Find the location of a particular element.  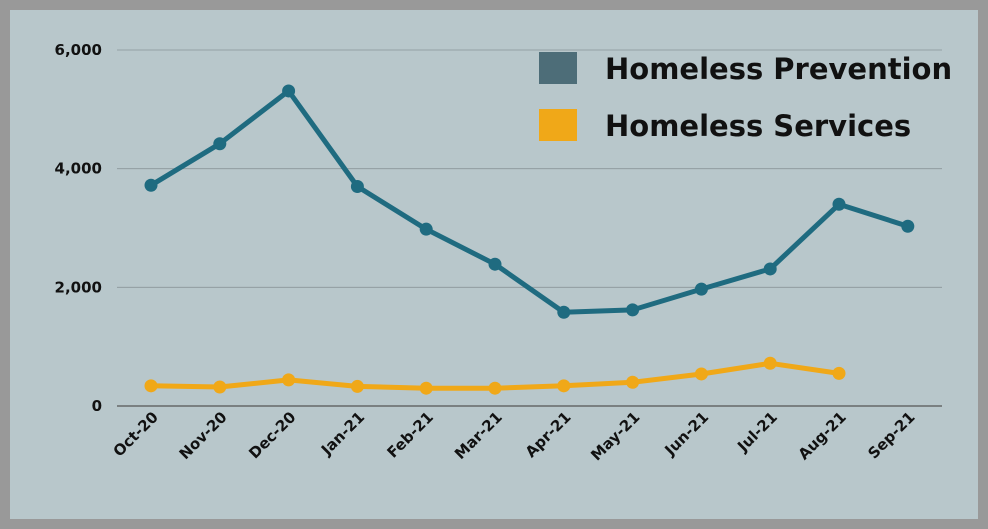

legend-label-1: Homeless Services is located at coordinates (758, 126).